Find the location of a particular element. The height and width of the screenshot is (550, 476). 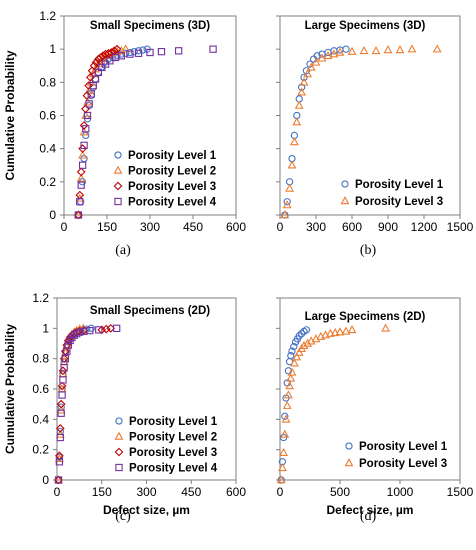

panel-3-y-tick-label: 1.2 is located at coordinates (40, 298).